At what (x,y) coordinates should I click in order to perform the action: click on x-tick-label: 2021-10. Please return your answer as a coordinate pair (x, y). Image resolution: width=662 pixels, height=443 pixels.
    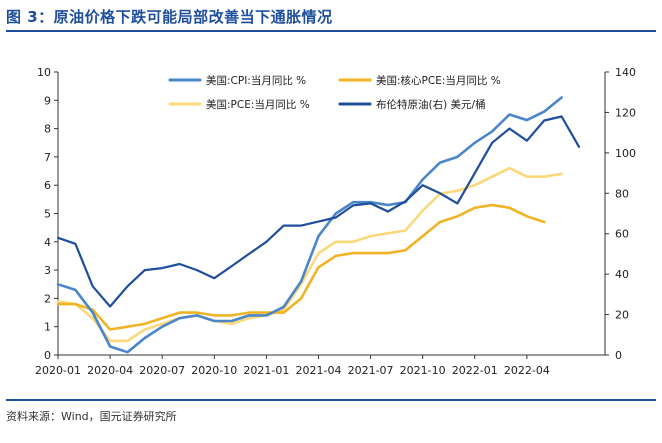
    Looking at the image, I should click on (423, 370).